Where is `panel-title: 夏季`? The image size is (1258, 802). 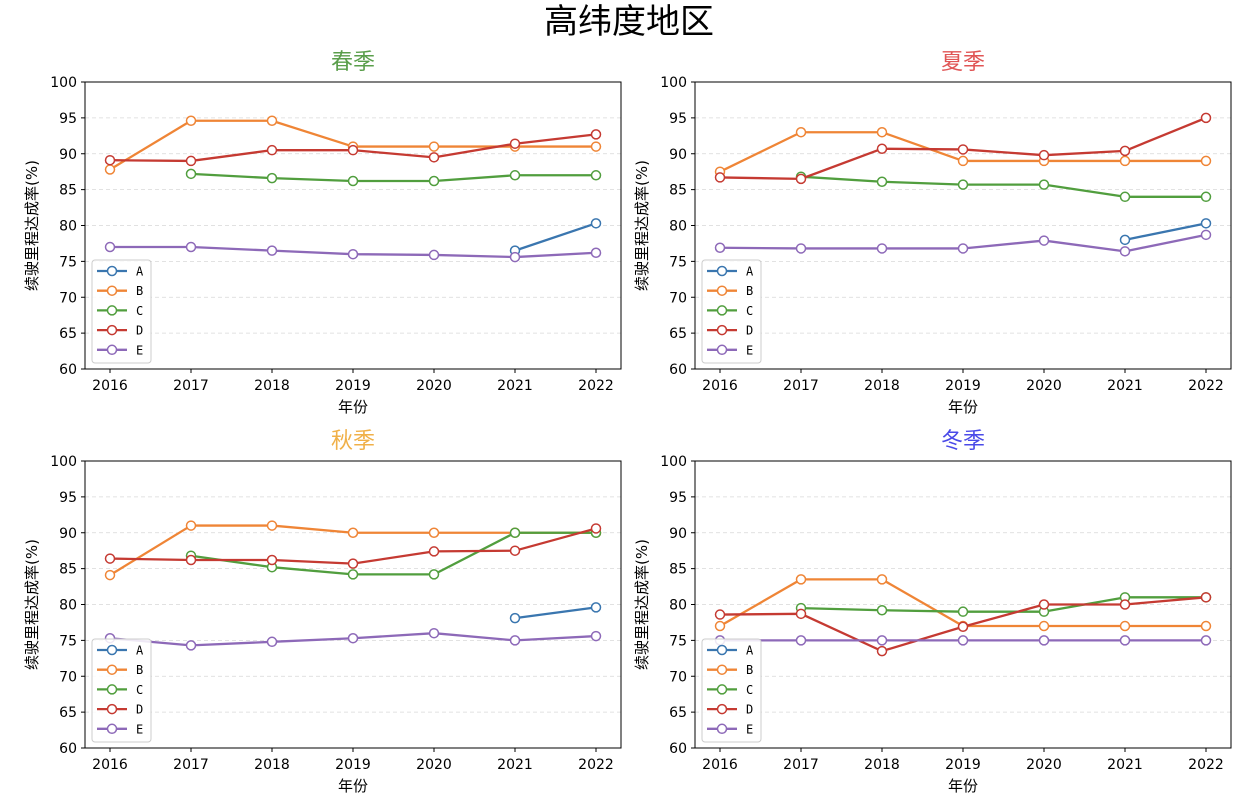 panel-title: 夏季 is located at coordinates (963, 62).